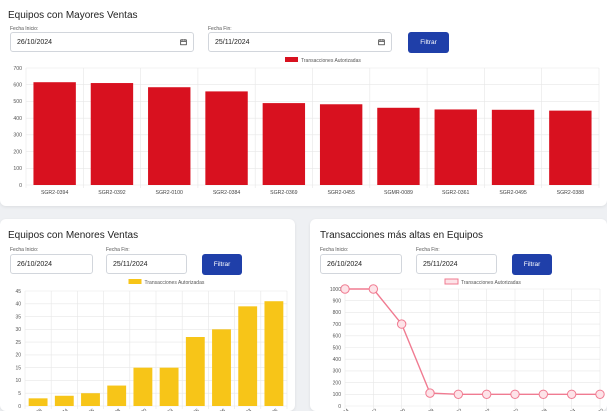  What do you see at coordinates (337, 302) in the screenshot?
I see `y-tick-label: 900` at bounding box center [337, 302].